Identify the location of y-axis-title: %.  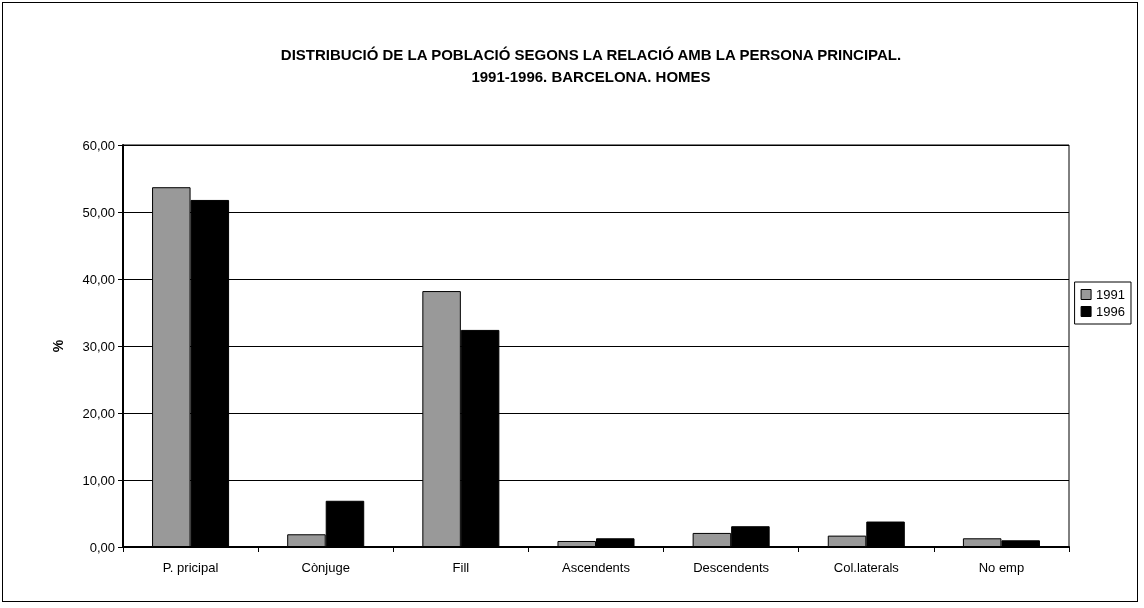
(58, 346).